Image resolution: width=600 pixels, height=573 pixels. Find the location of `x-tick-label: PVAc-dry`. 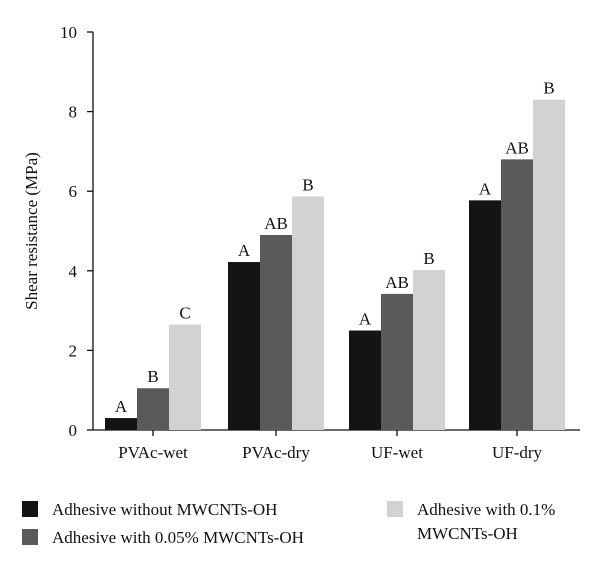

x-tick-label: PVAc-dry is located at coordinates (276, 452).